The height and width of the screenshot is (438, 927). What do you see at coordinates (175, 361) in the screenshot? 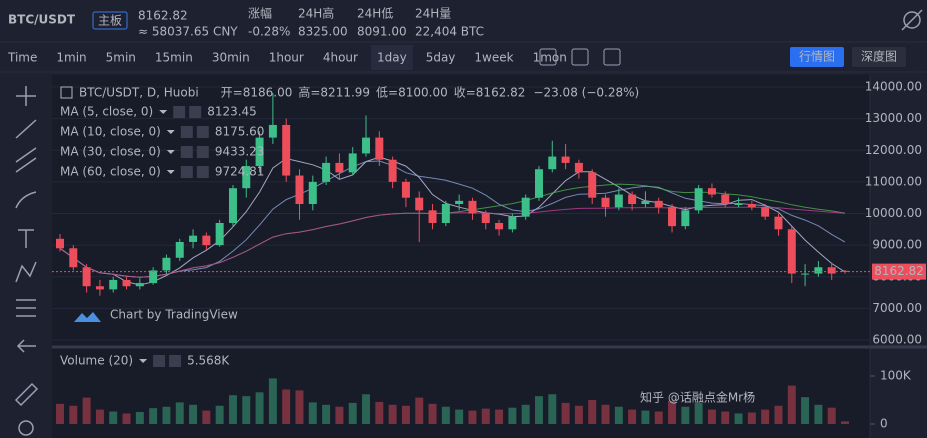
I see `volume-close` at bounding box center [175, 361].